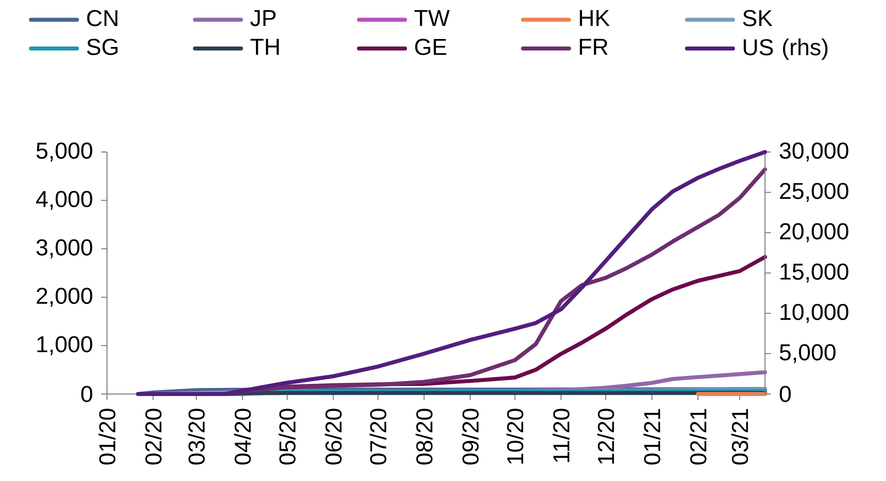 This screenshot has height=481, width=886. I want to click on x-tick-label: 06/20, so click(333, 436).